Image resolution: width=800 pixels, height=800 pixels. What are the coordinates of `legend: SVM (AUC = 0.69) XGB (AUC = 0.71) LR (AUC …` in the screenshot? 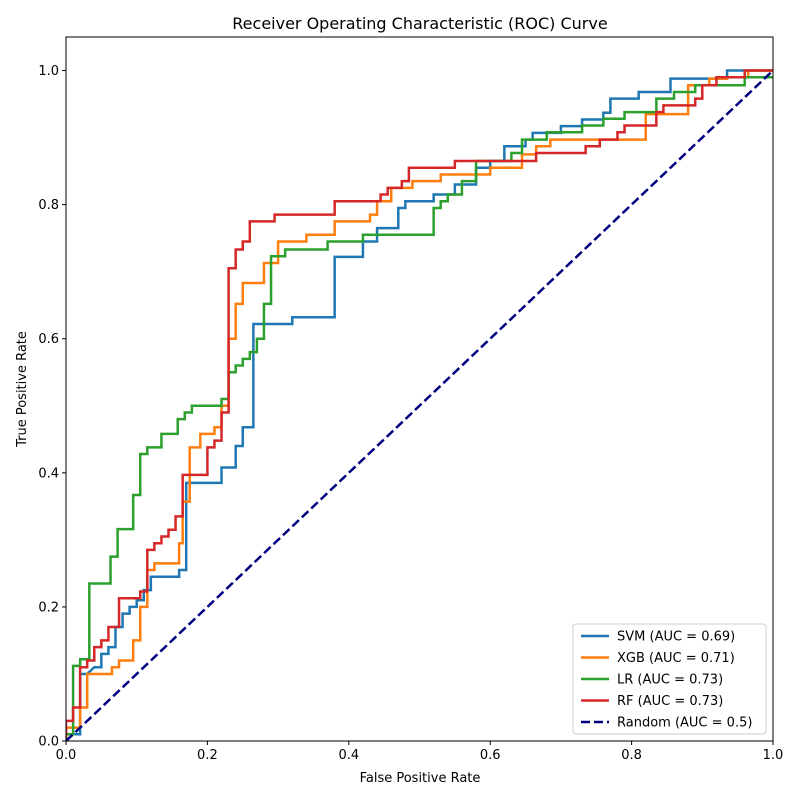 It's located at (669, 679).